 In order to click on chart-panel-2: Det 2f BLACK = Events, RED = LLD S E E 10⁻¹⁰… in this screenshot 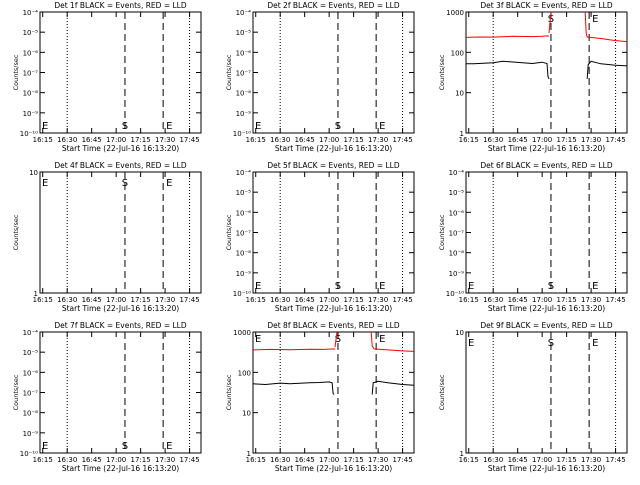, I will do `click(320, 77)`.